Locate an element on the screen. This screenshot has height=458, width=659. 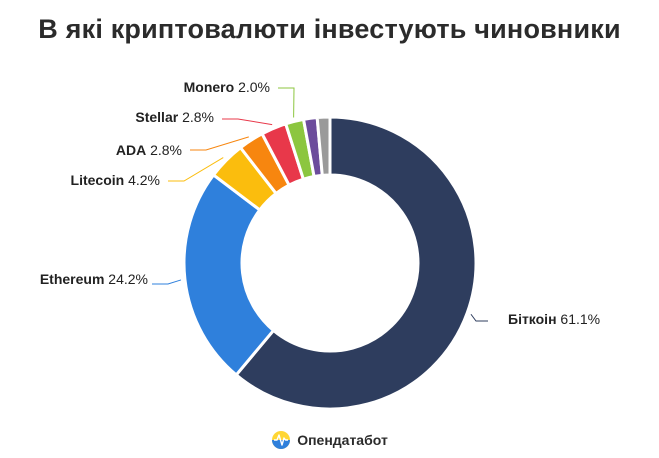
leader-line-stellar is located at coordinates (247, 122).